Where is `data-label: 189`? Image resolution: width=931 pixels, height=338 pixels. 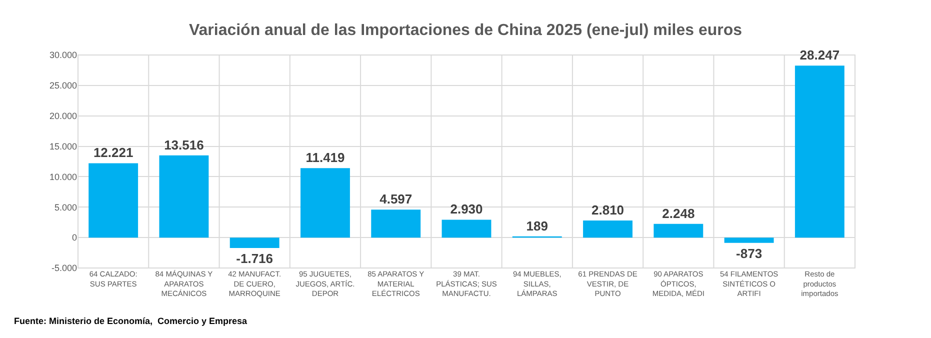
data-label: 189 is located at coordinates (537, 226).